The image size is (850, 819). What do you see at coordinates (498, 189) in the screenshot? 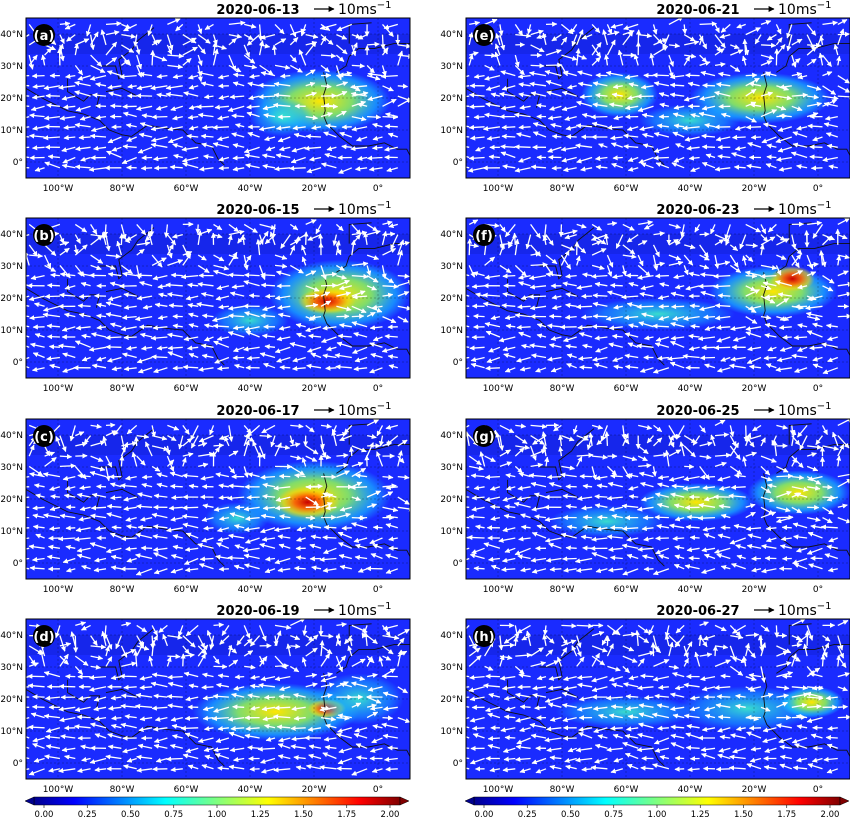
I see `longitude-tick-label: 100°W` at bounding box center [498, 189].